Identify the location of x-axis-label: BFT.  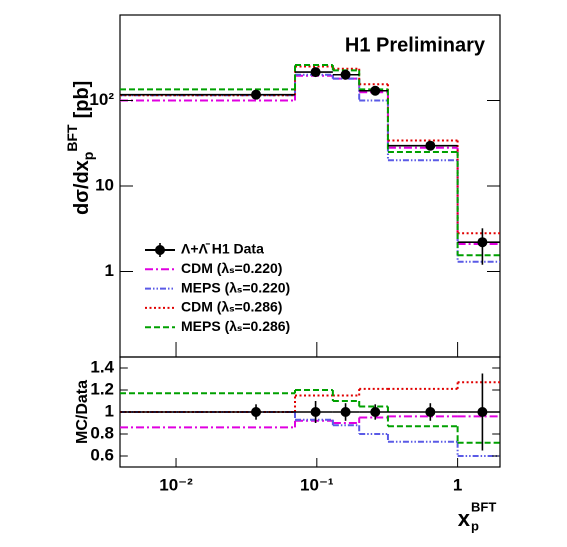
(483, 506).